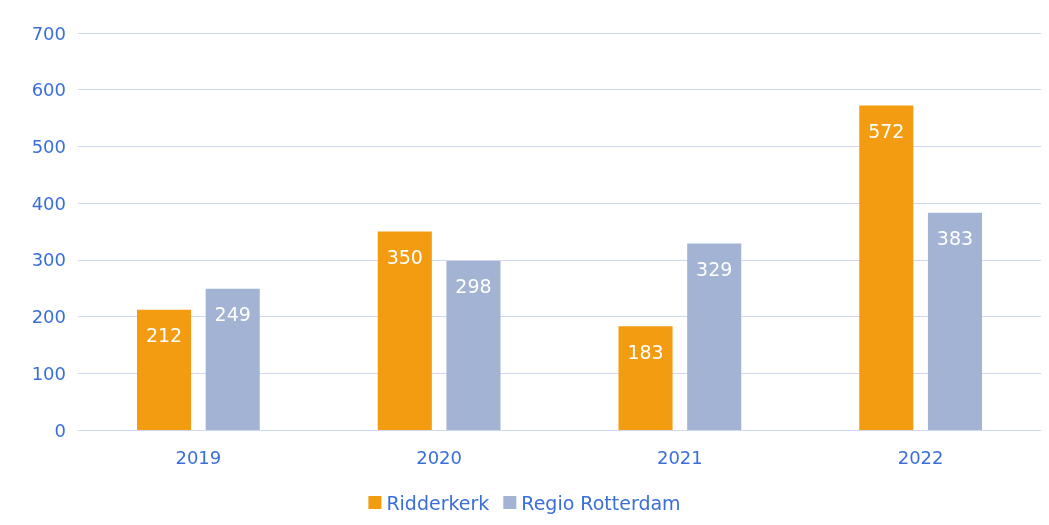  Describe the element at coordinates (438, 502) in the screenshot. I see `legend-label: Ridderkerk` at that location.